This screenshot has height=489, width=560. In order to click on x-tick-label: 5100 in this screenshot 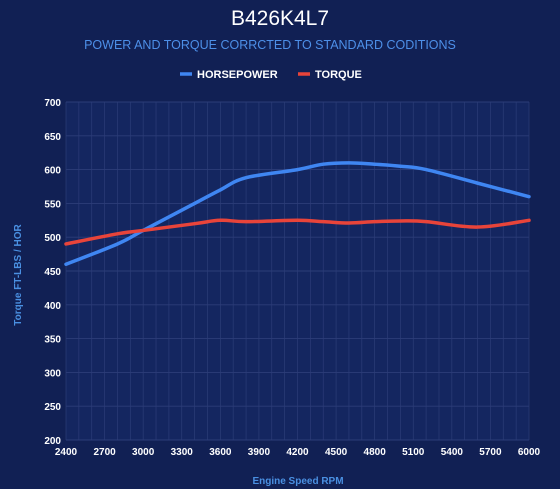, I will do `click(413, 452)`.